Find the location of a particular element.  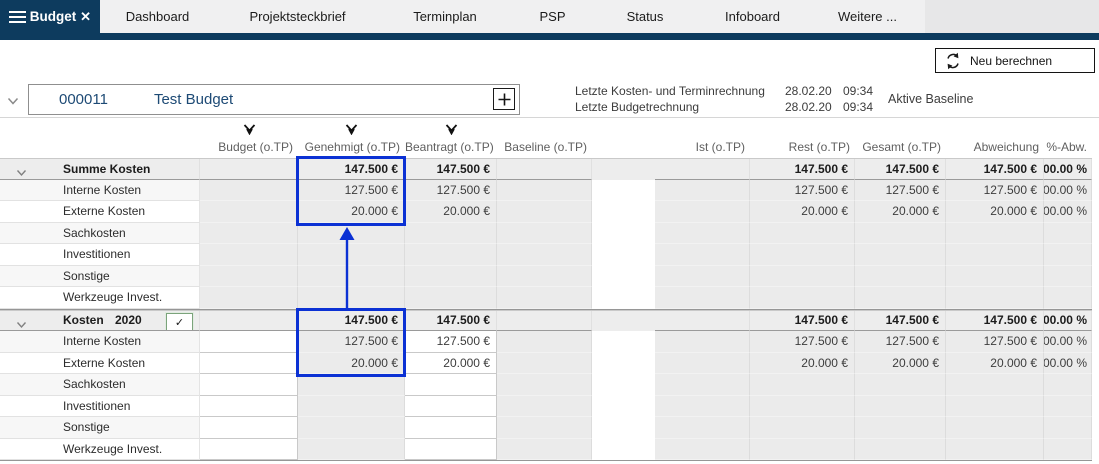

tab-budget-active: Budget ✕ is located at coordinates (50, 16).